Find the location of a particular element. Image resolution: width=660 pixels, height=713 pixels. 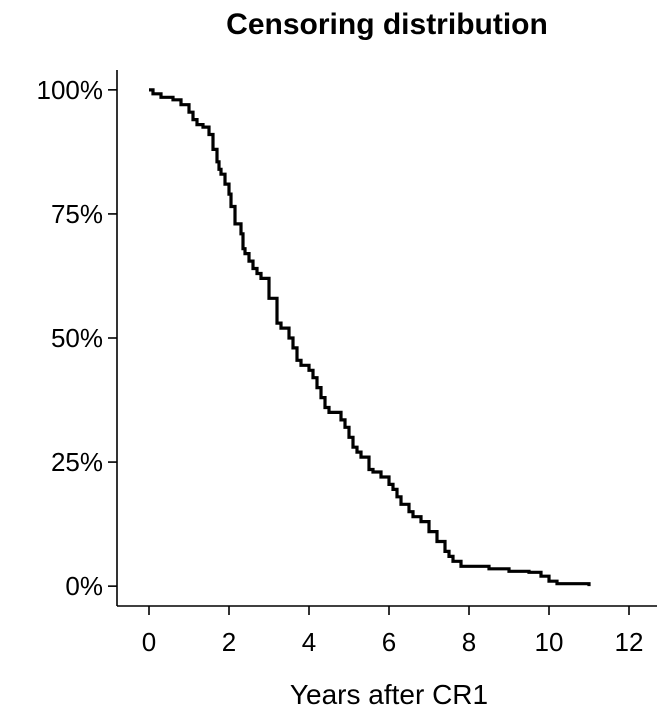

chart-title: Censoring distribution is located at coordinates (387, 24).